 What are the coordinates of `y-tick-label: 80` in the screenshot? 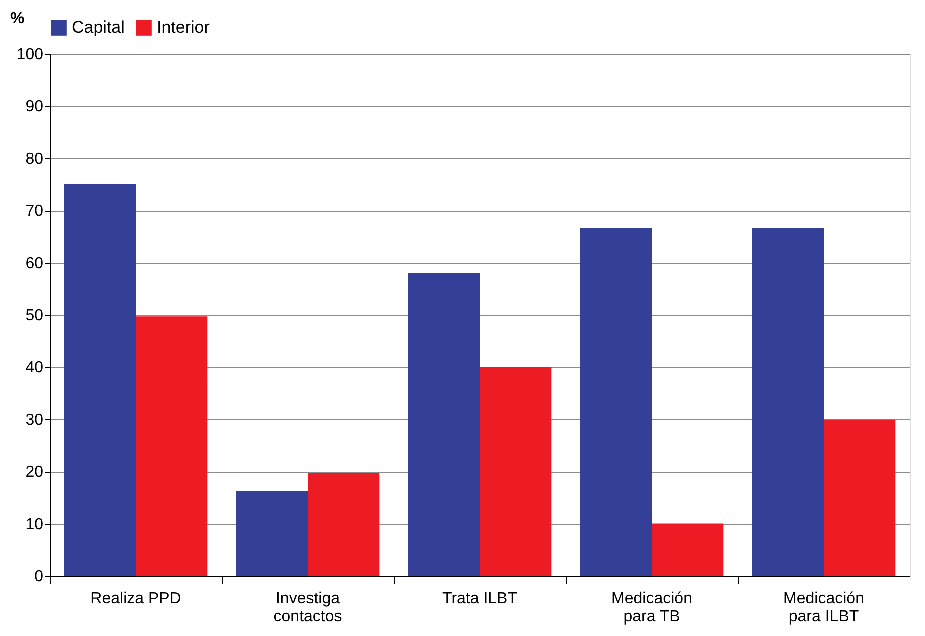 It's located at (35, 159).